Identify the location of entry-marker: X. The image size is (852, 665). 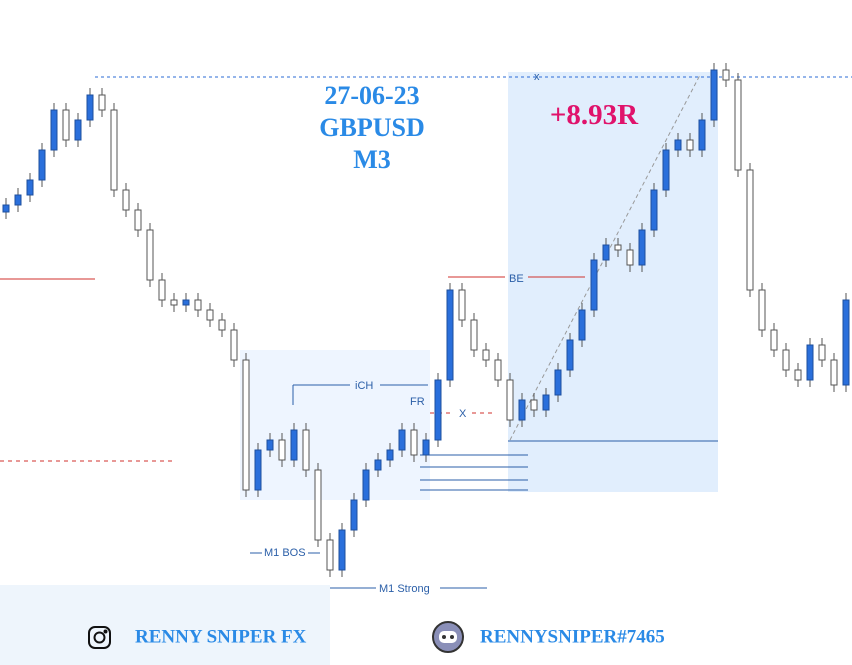
(463, 414).